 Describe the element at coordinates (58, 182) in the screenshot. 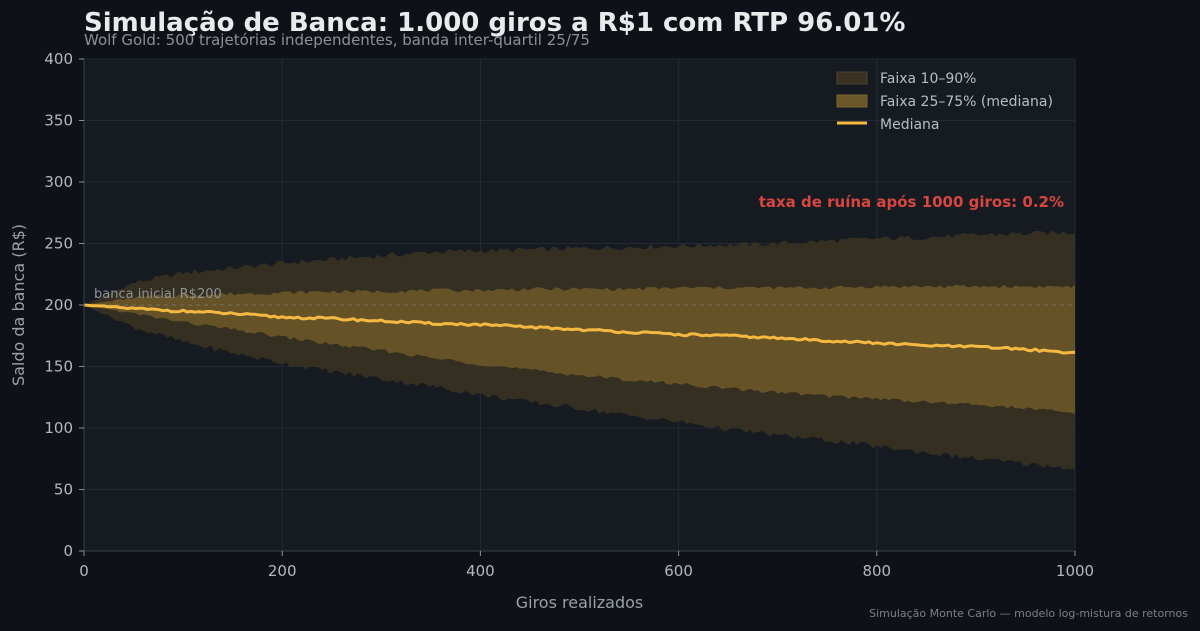

I see `y-tick-label: 300` at that location.